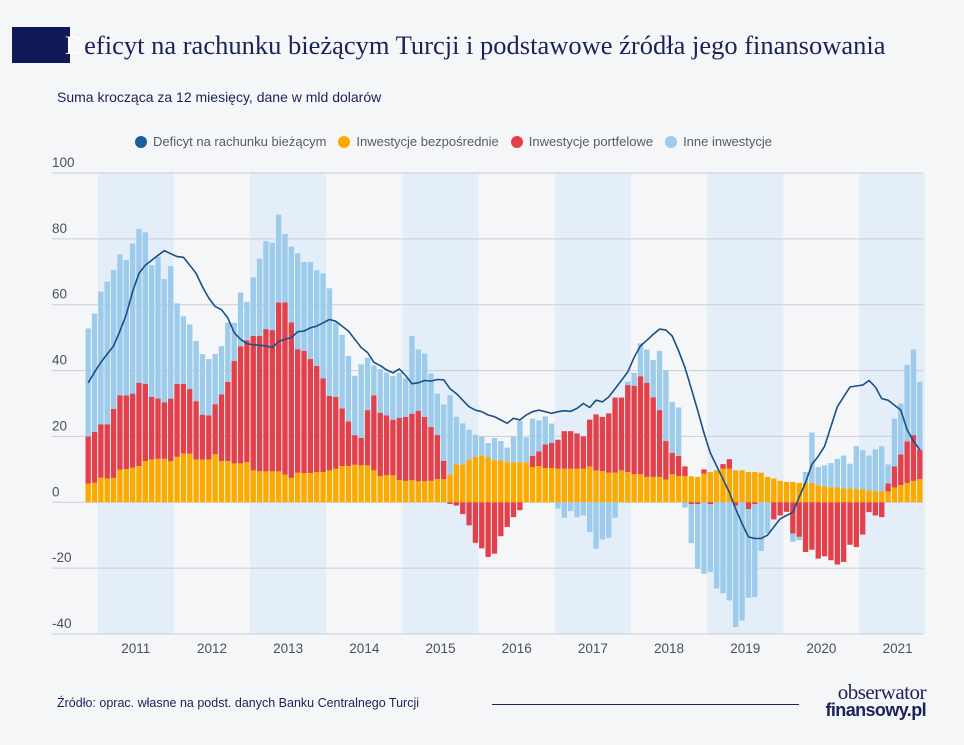 This screenshot has height=745, width=964. What do you see at coordinates (882, 692) in the screenshot?
I see `logo-line1: obserwator` at bounding box center [882, 692].